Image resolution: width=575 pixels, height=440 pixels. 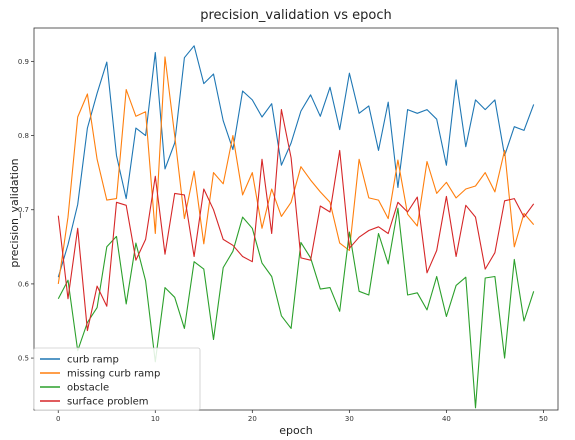 What do you see at coordinates (252, 419) in the screenshot?
I see `x-tick-label: 20` at bounding box center [252, 419].